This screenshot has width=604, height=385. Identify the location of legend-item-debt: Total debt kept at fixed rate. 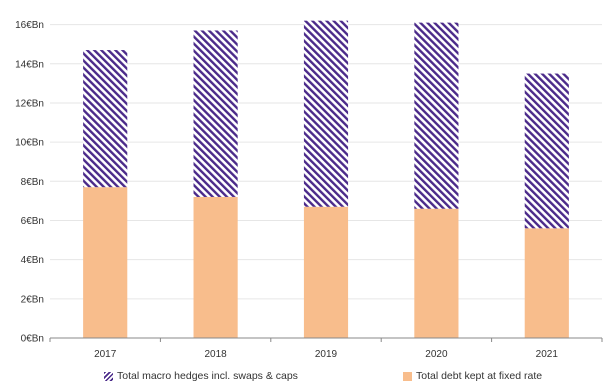
(472, 376).